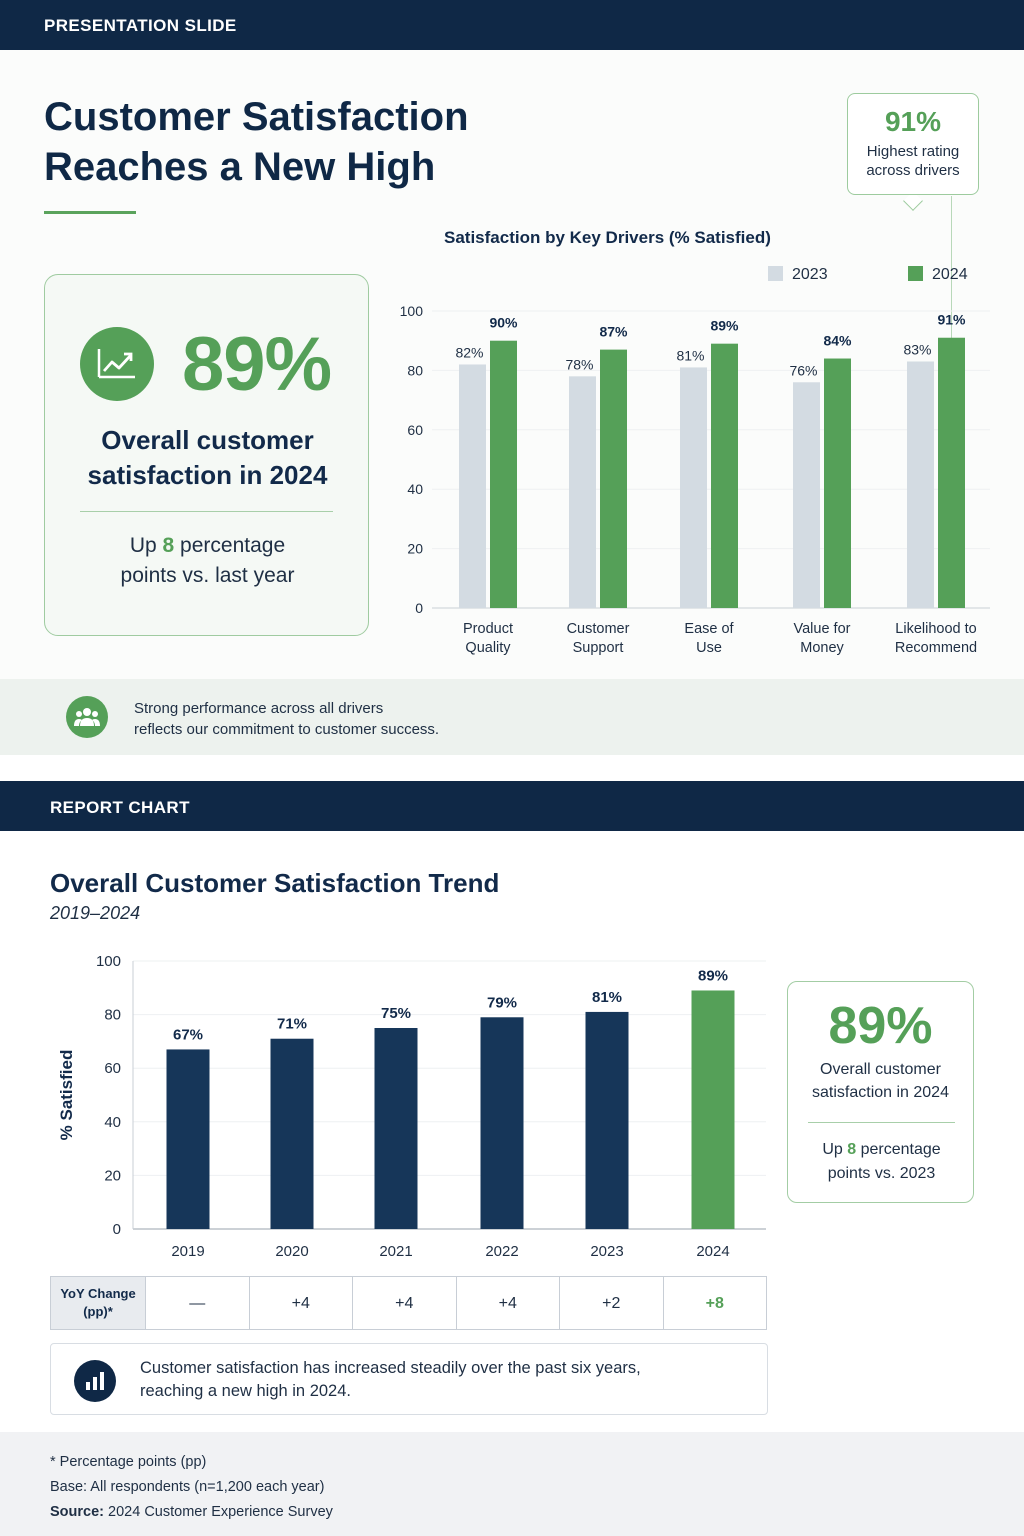 This screenshot has height=1536, width=1024. What do you see at coordinates (469, 352) in the screenshot?
I see `data-label: 82%` at bounding box center [469, 352].